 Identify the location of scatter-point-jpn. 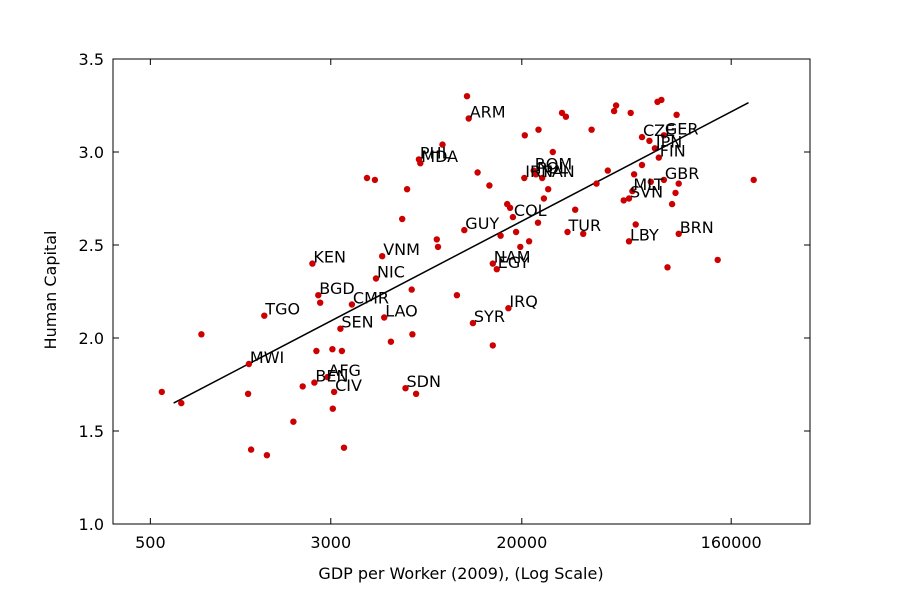
(655, 148).